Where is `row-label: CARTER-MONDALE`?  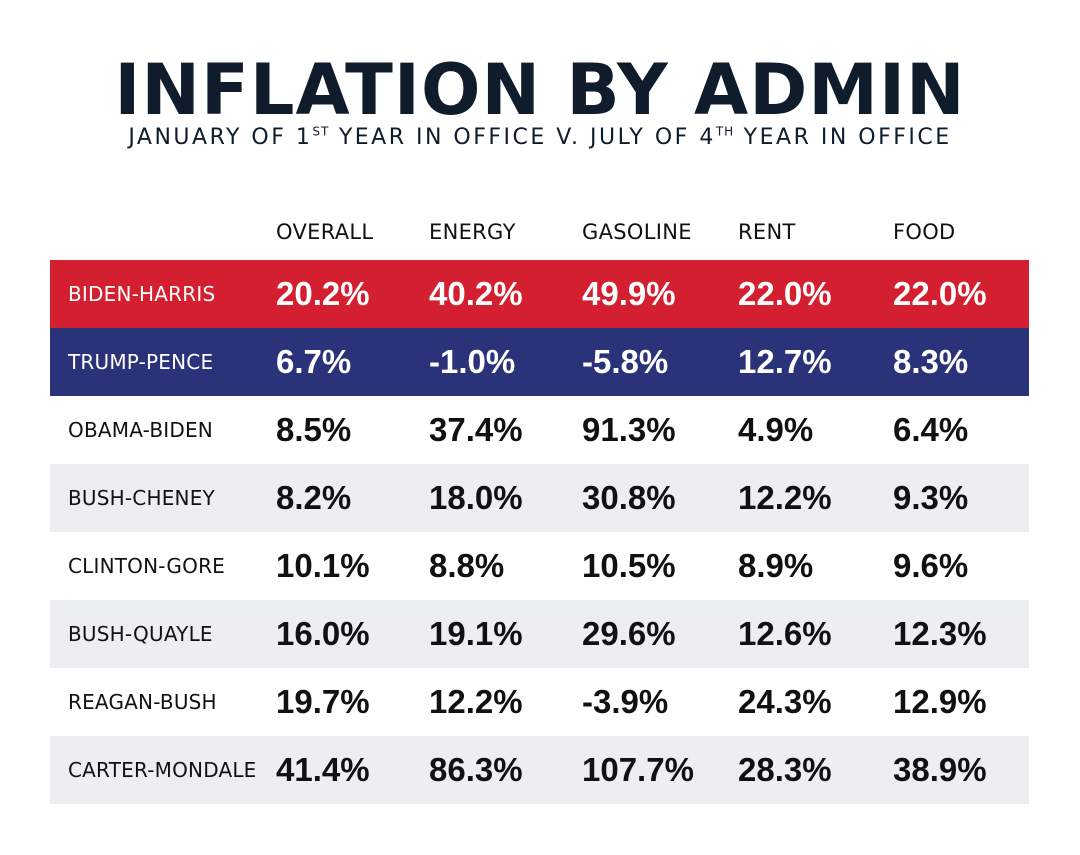
row-label: CARTER-MONDALE is located at coordinates (162, 770).